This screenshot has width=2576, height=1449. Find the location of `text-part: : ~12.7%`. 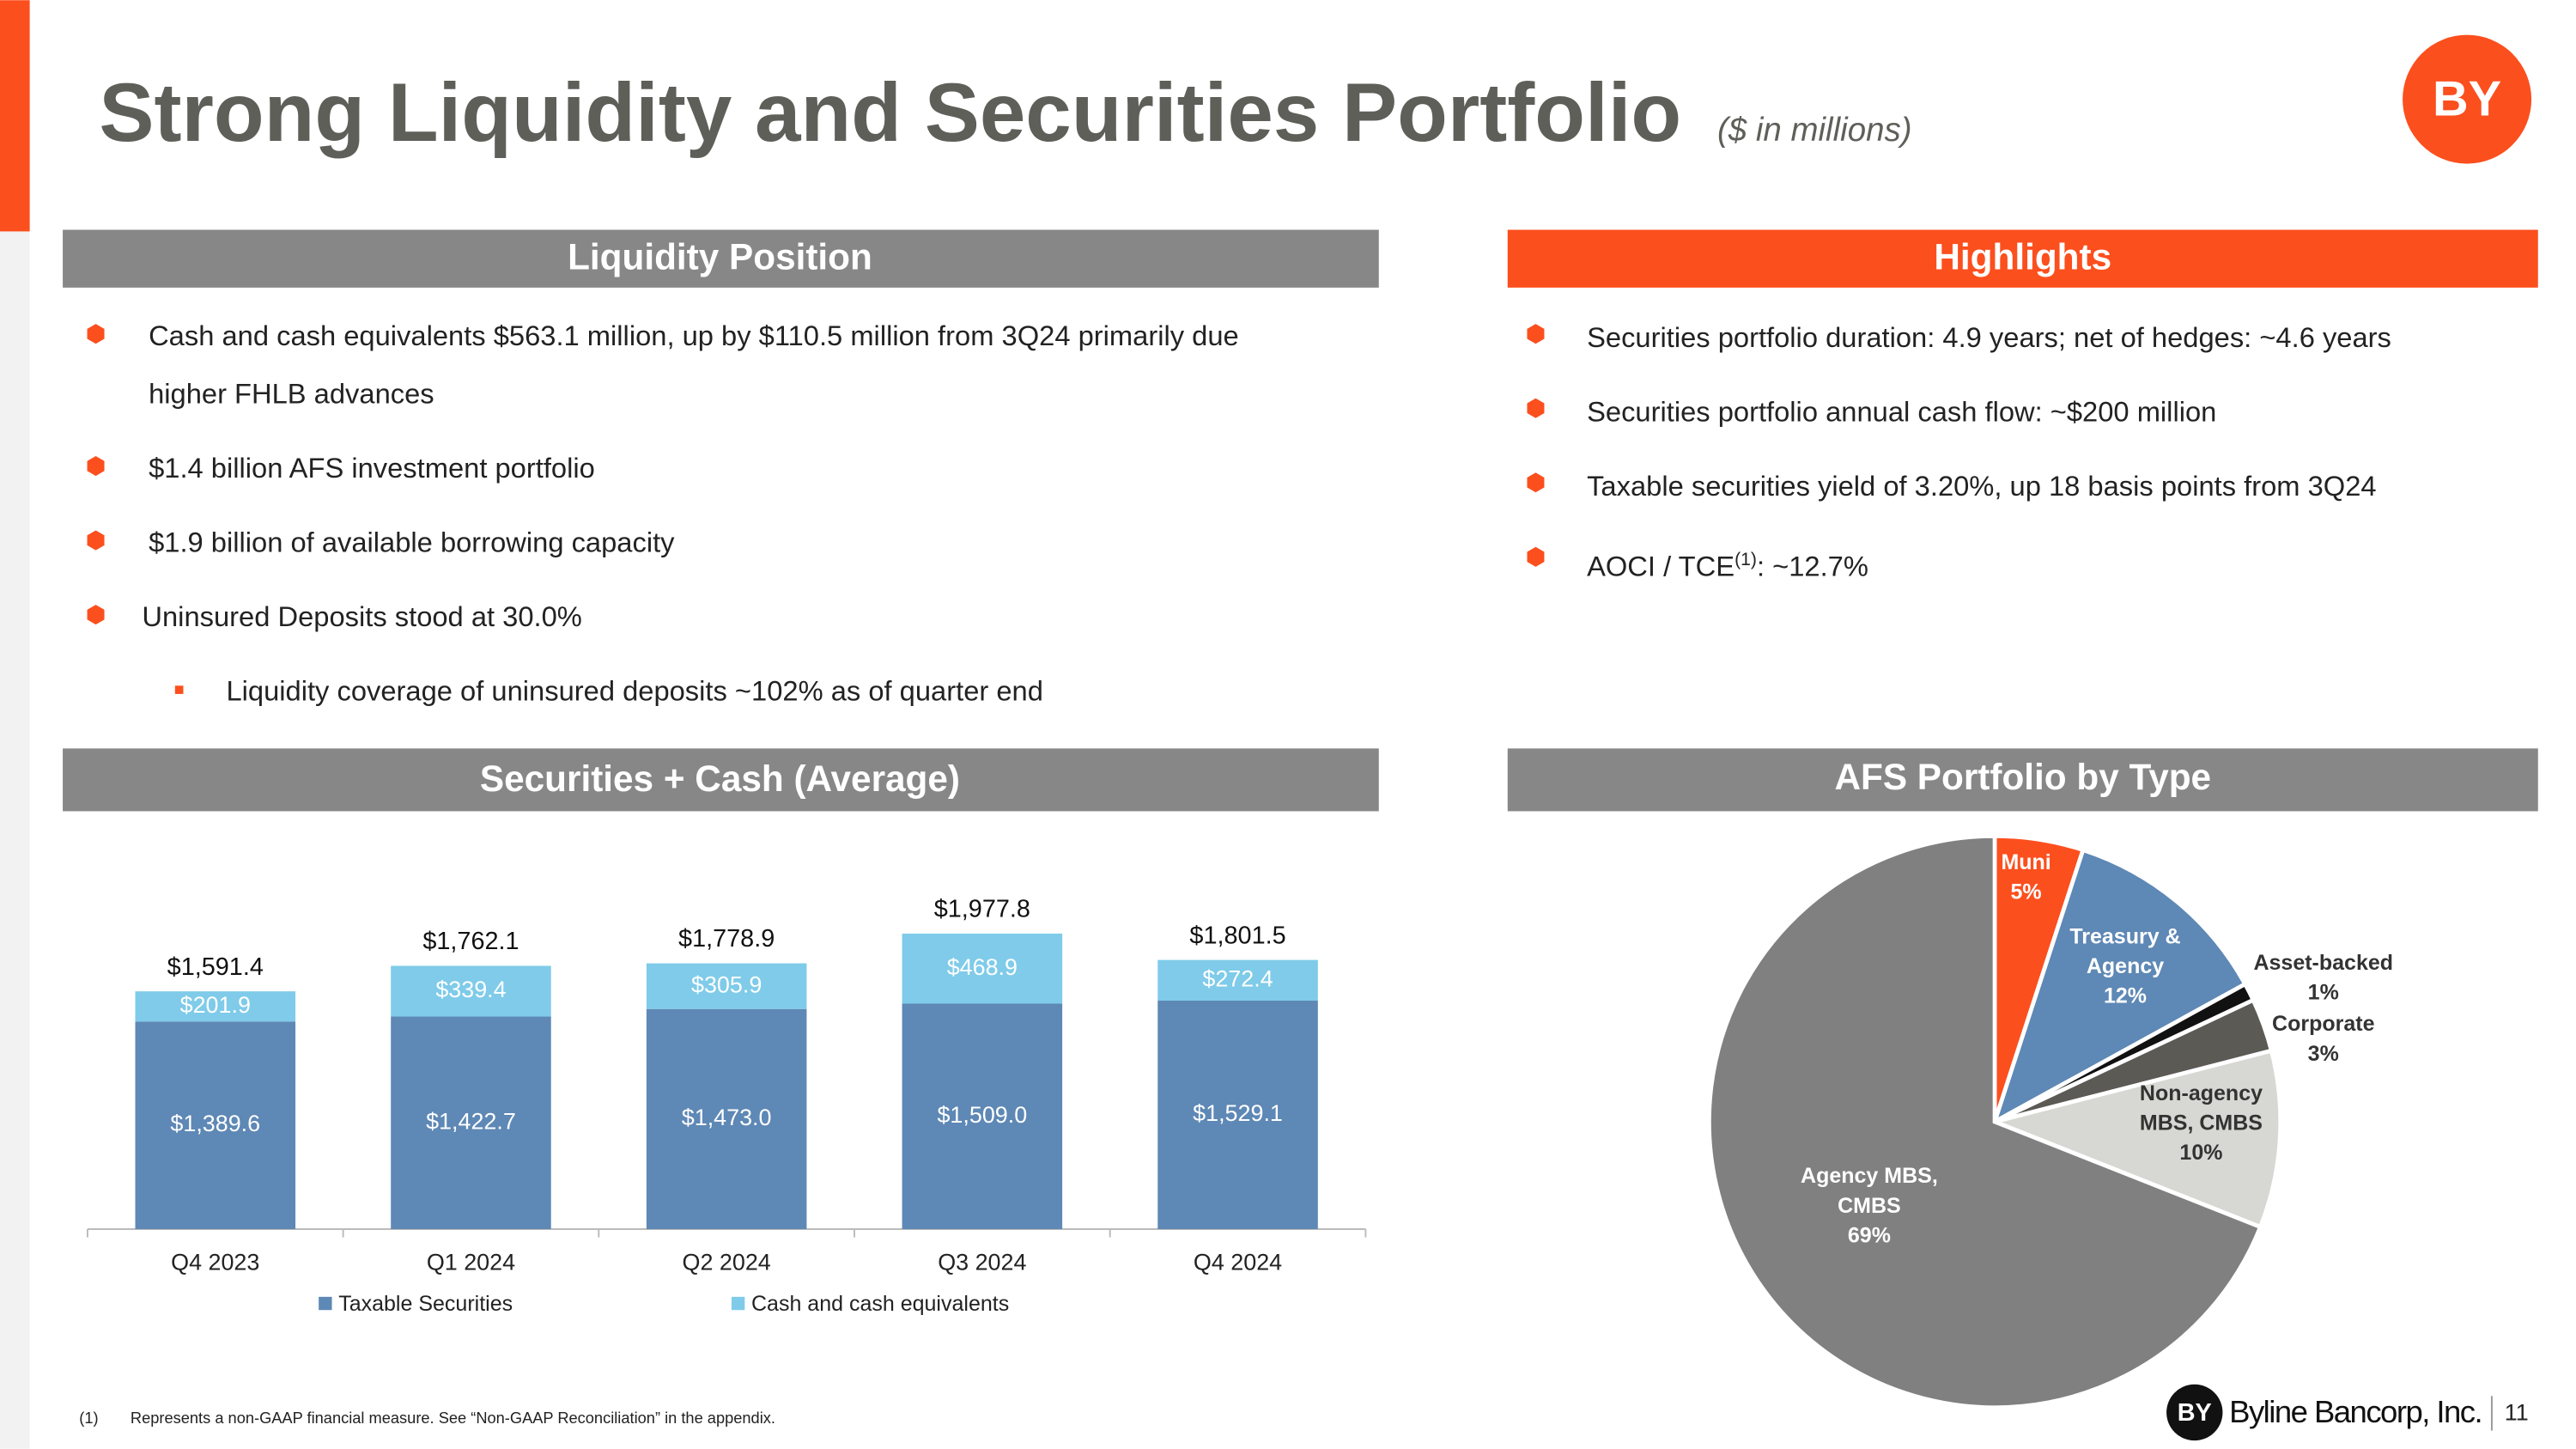

text-part: : ~12.7% is located at coordinates (1812, 567).